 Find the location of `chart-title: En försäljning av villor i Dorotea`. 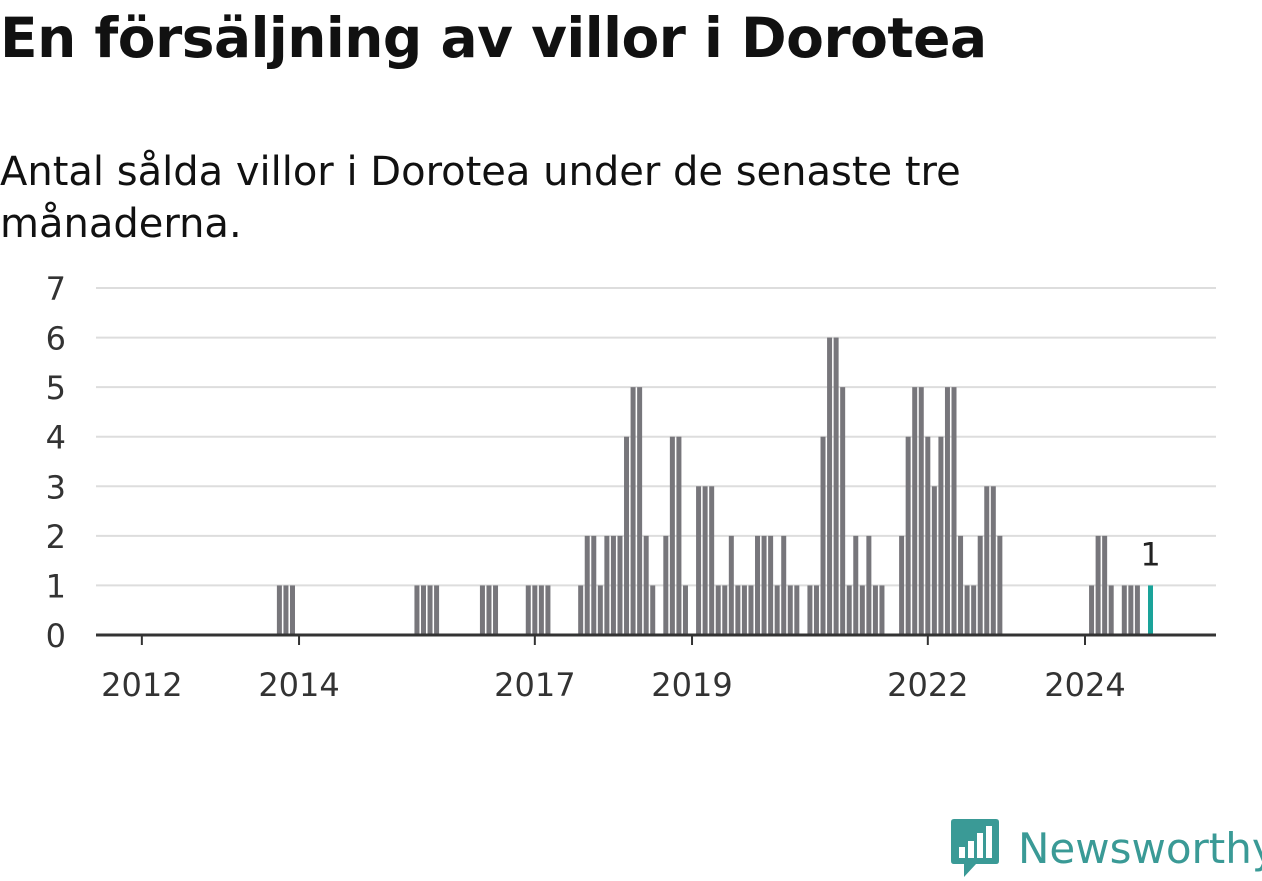

chart-title: En försäljning av villor i Dorotea is located at coordinates (493, 38).